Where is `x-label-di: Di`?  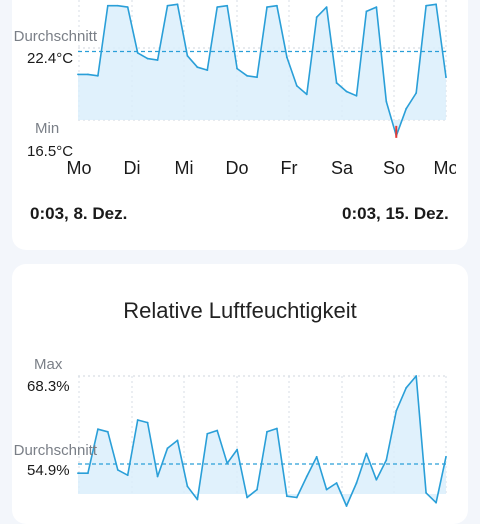 x-label-di: Di is located at coordinates (132, 168).